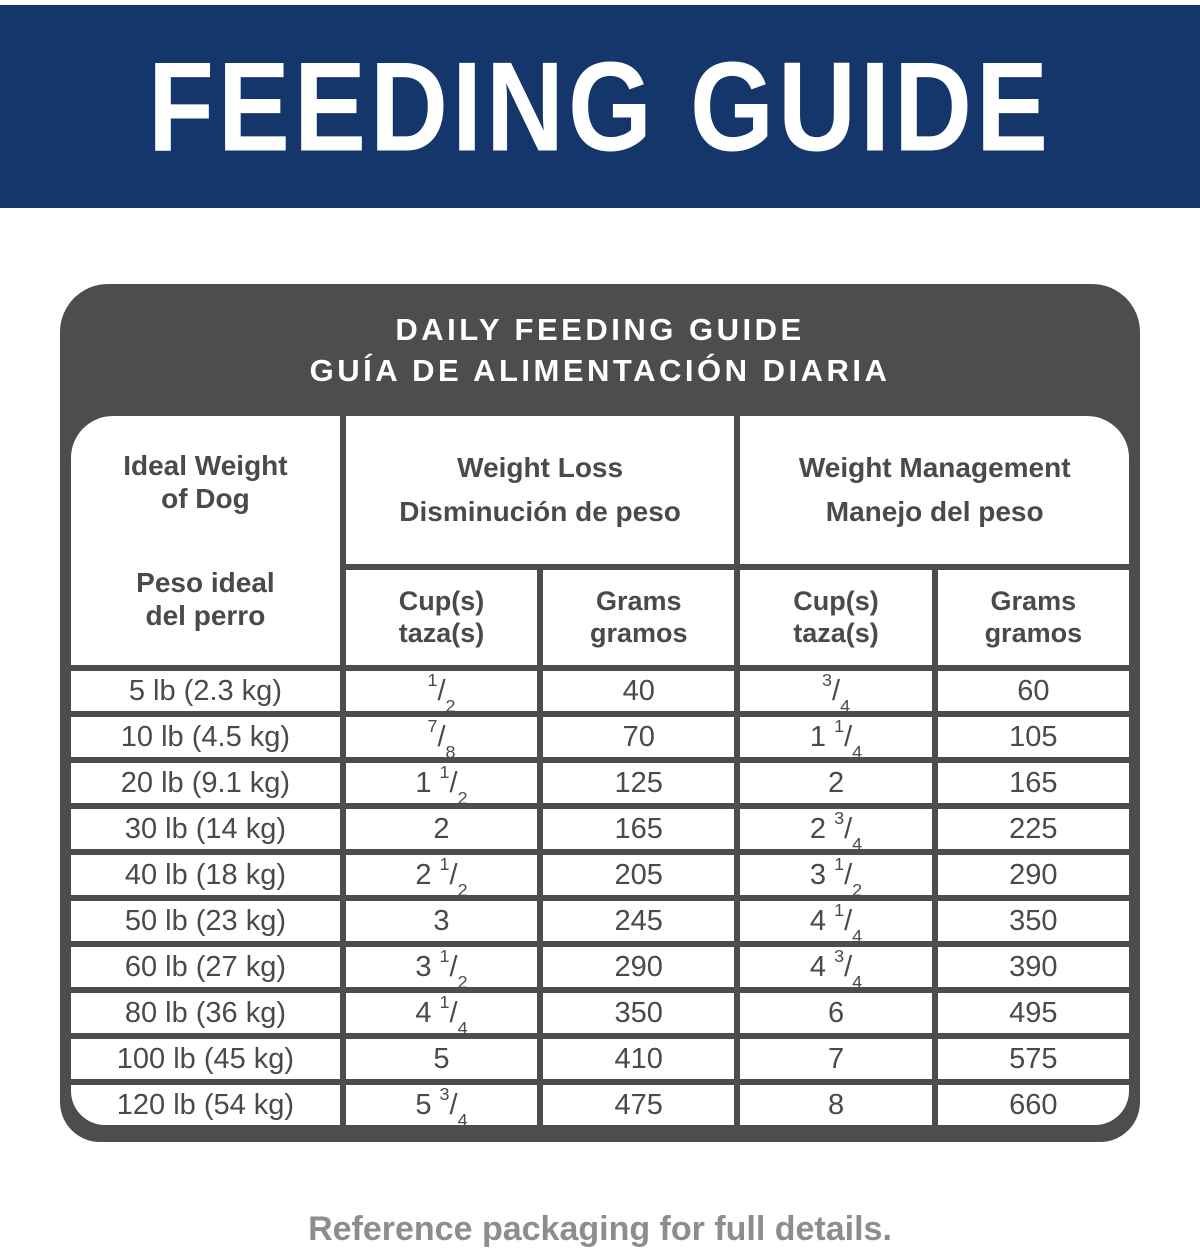 The height and width of the screenshot is (1249, 1200). What do you see at coordinates (1033, 921) in the screenshot?
I see `cell-weight-management-grams: 350` at bounding box center [1033, 921].